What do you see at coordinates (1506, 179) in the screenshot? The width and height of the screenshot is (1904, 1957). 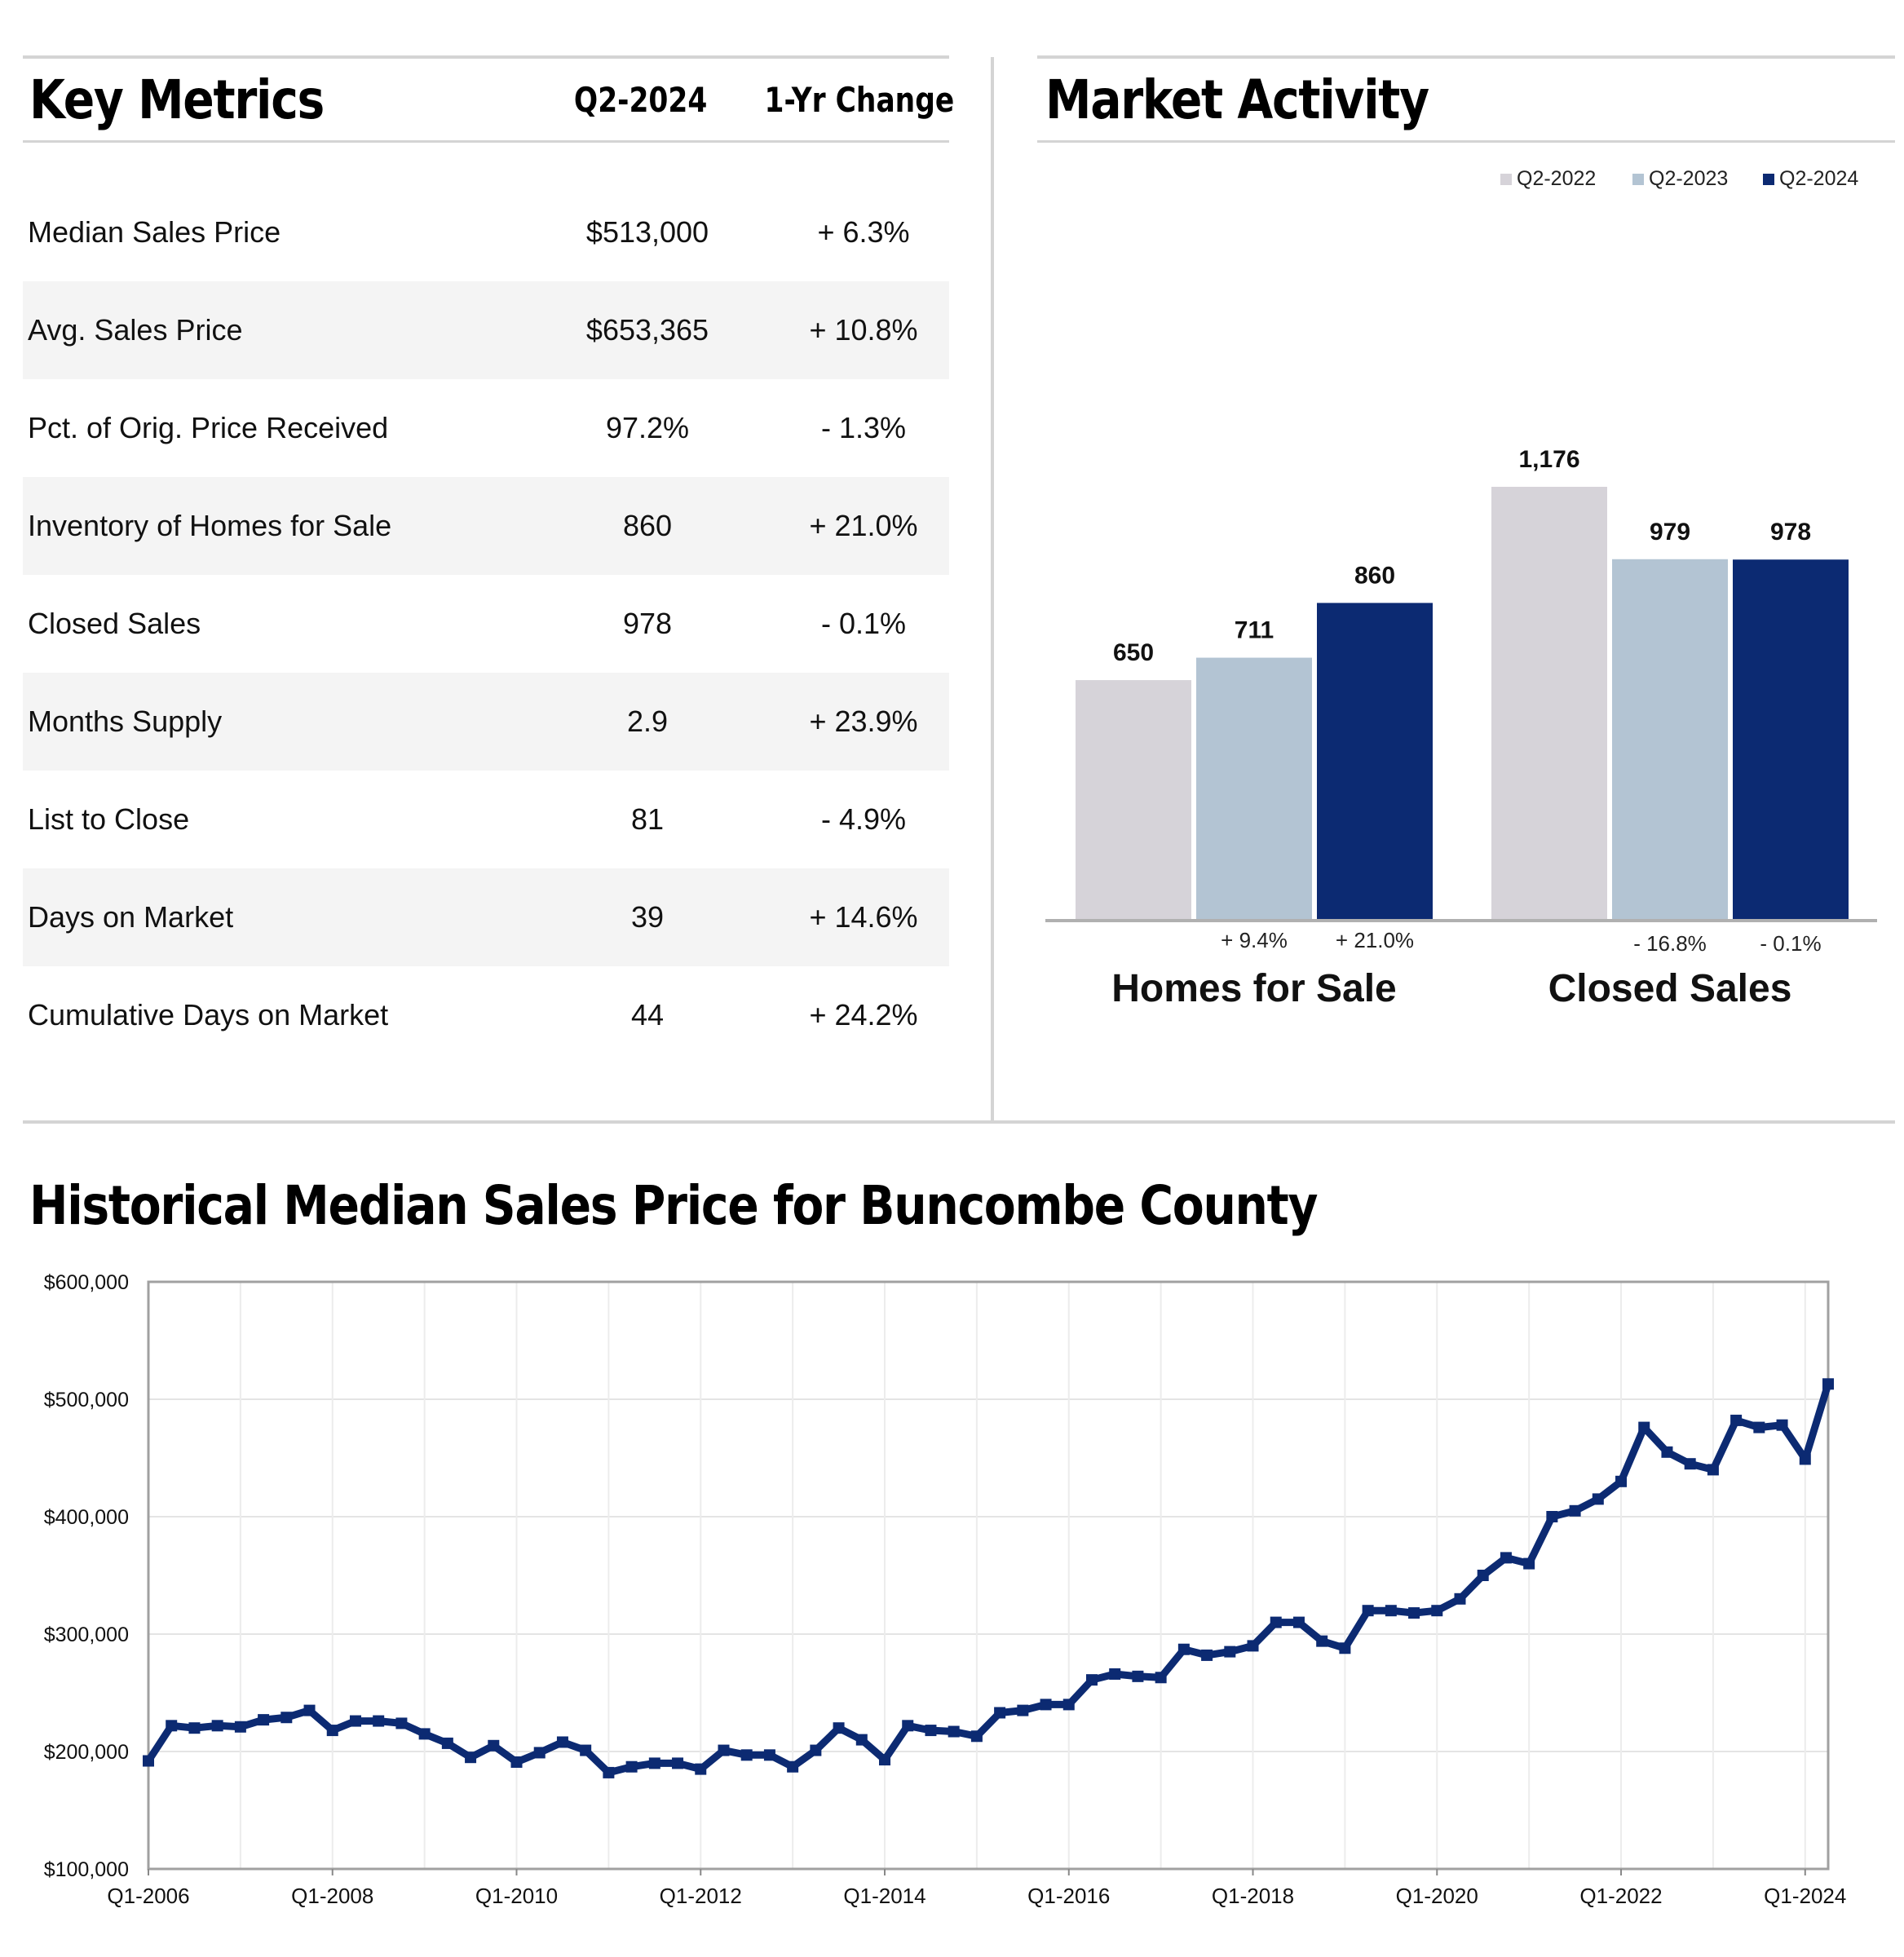 I see `legend-swatch-q2-2022` at bounding box center [1506, 179].